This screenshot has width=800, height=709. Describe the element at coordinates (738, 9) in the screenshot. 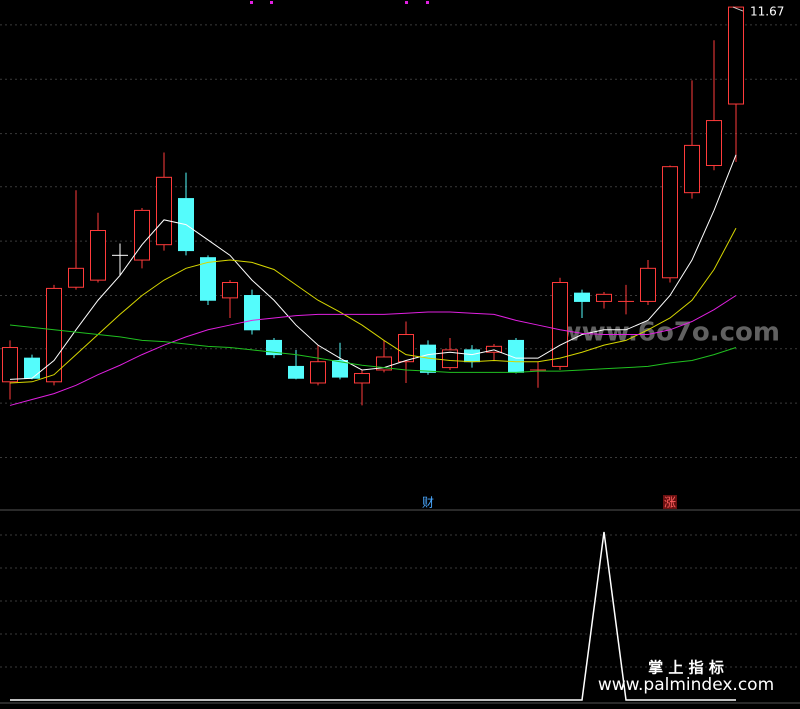

I see `price-pointer` at that location.